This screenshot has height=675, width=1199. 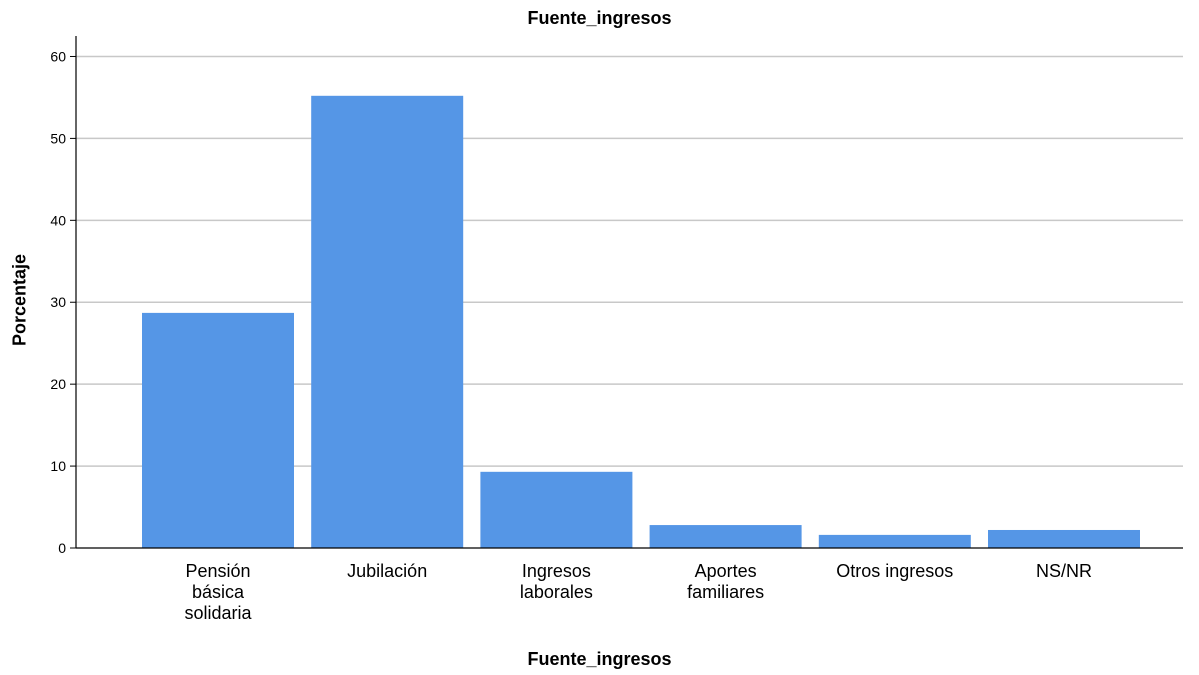 What do you see at coordinates (894, 571) in the screenshot?
I see `x-tick-label: Otros ingresos` at bounding box center [894, 571].